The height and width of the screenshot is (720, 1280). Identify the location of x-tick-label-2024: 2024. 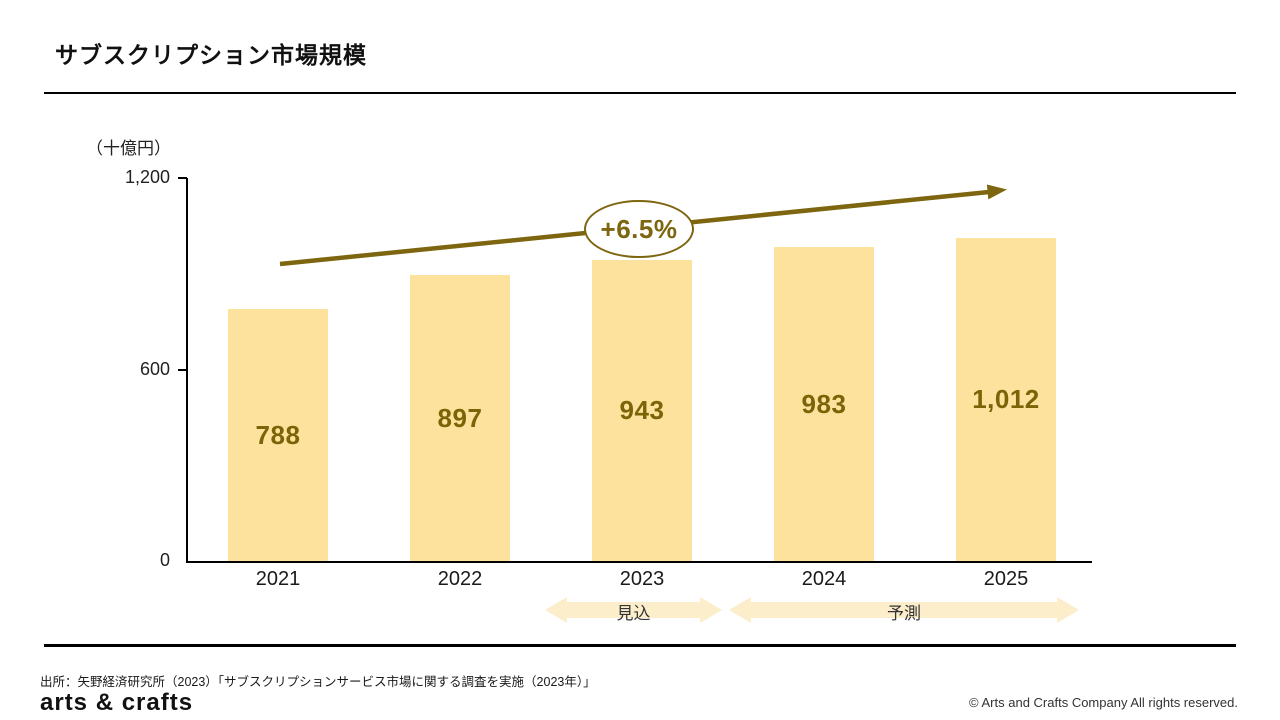
(824, 579).